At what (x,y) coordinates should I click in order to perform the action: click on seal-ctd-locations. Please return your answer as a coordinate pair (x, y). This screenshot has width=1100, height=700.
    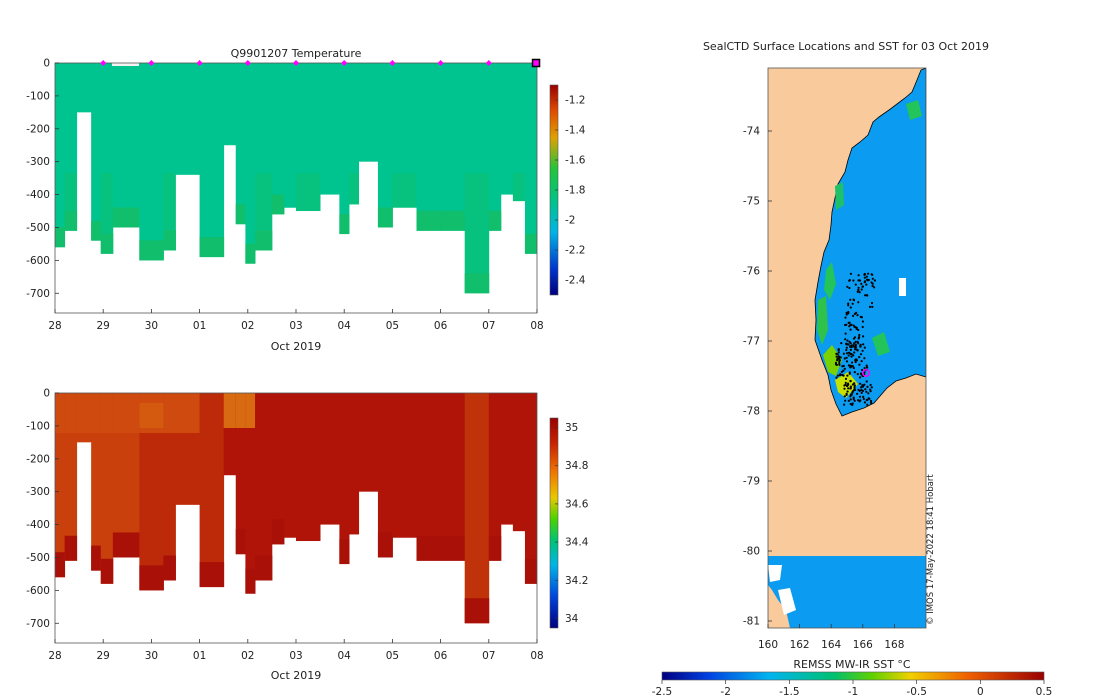
    Looking at the image, I should click on (855, 339).